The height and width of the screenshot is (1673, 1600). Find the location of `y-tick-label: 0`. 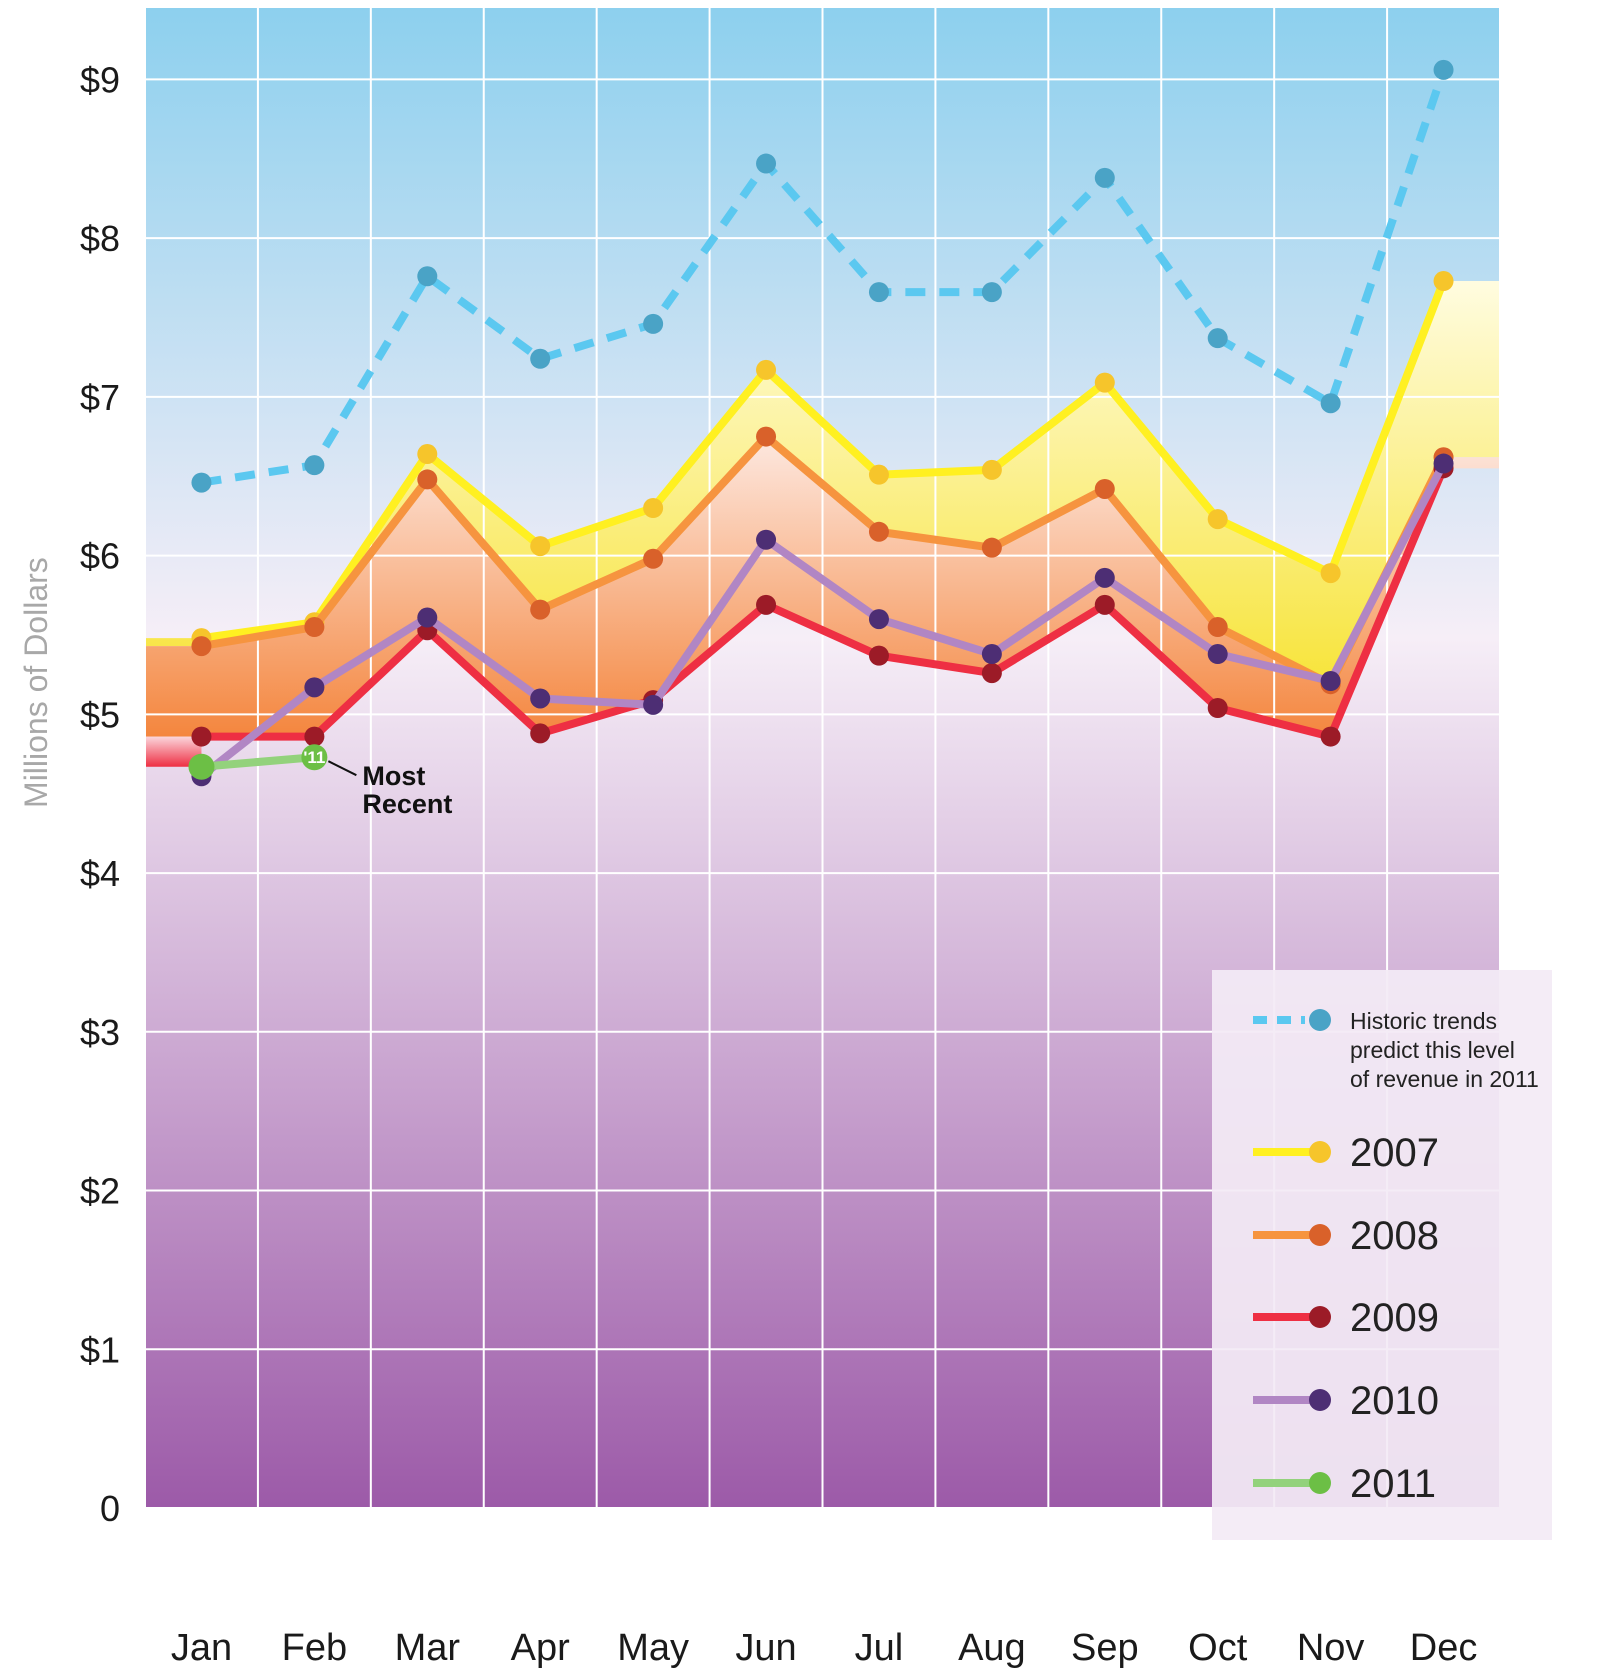

y-tick-label: 0 is located at coordinates (110, 1508).